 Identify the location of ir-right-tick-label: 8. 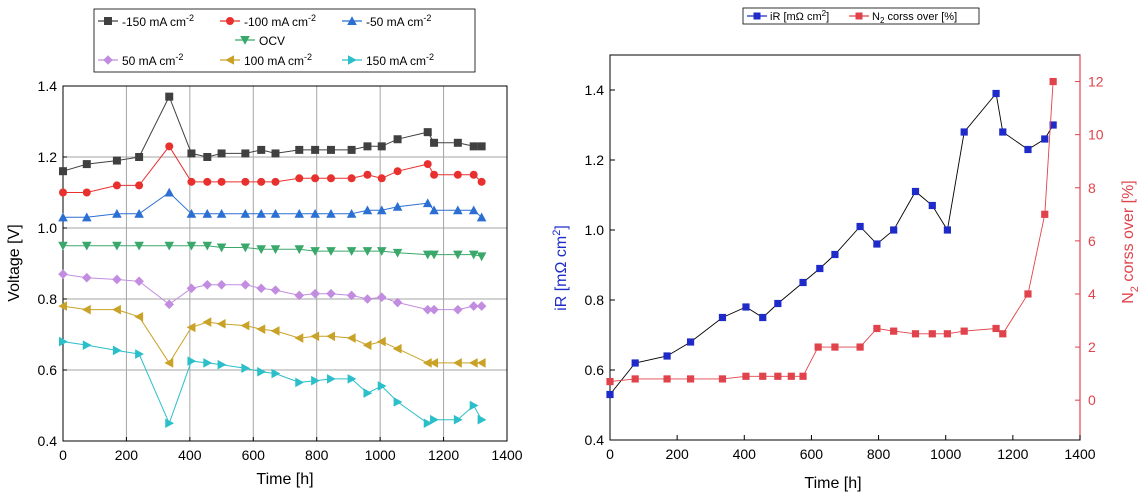
(1092, 188).